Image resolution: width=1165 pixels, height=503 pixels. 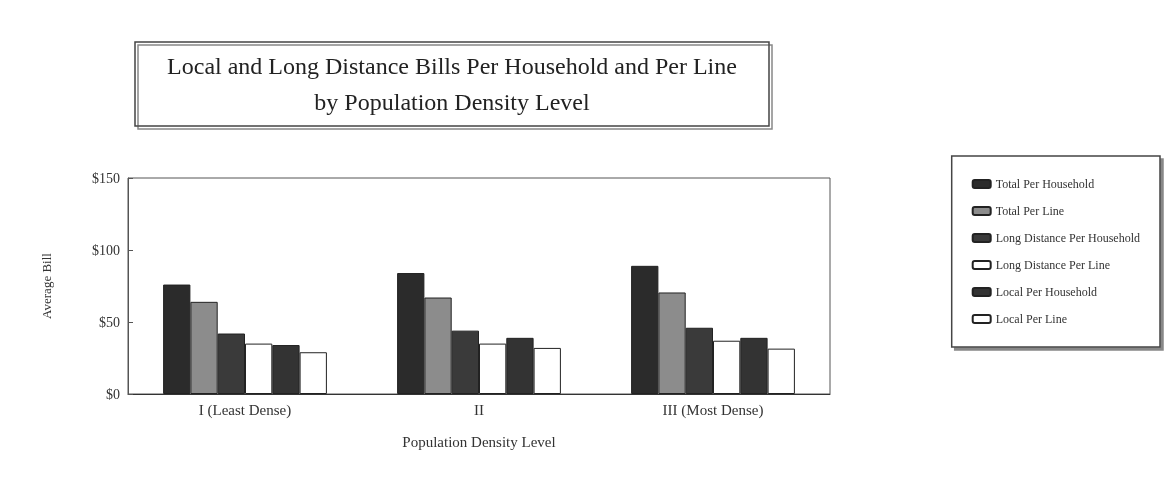 I want to click on y-tick-label: $50, so click(x=109, y=322).